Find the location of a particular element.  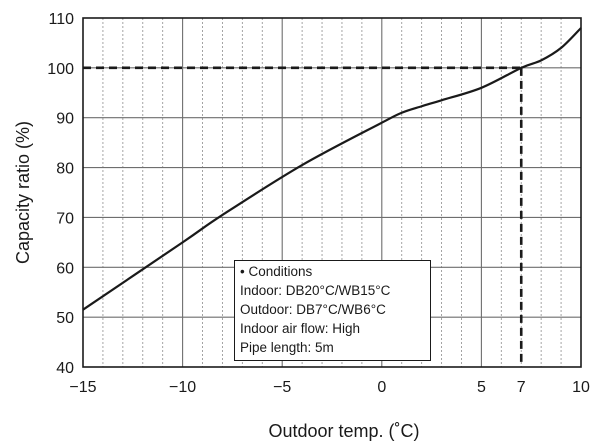

condition-outdoor: Outdoor: DB7°C/WB6°C is located at coordinates (313, 309).